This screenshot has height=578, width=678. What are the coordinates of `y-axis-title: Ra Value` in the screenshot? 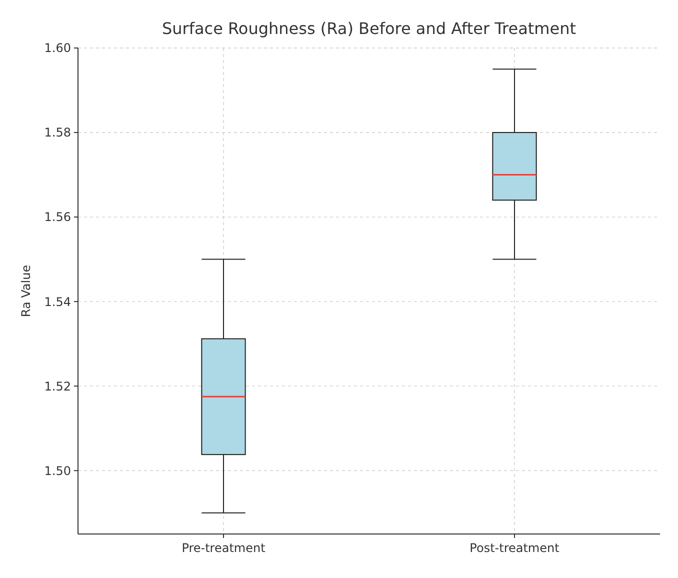 It's located at (26, 291).